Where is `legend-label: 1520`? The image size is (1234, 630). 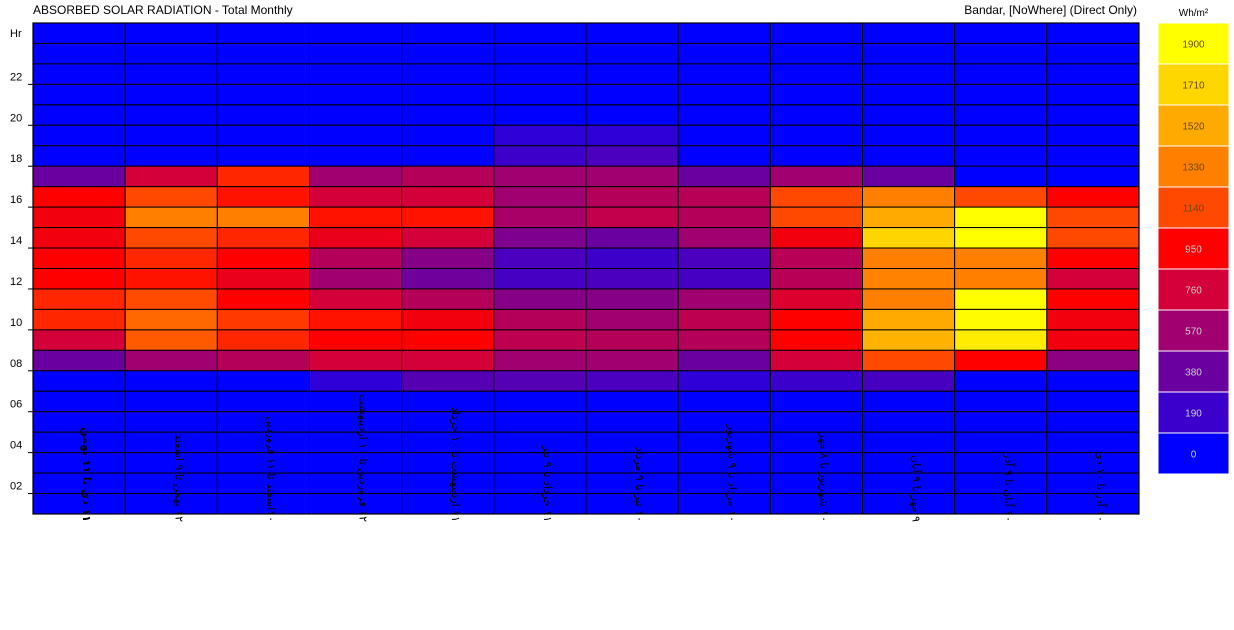 legend-label: 1520 is located at coordinates (1193, 127).